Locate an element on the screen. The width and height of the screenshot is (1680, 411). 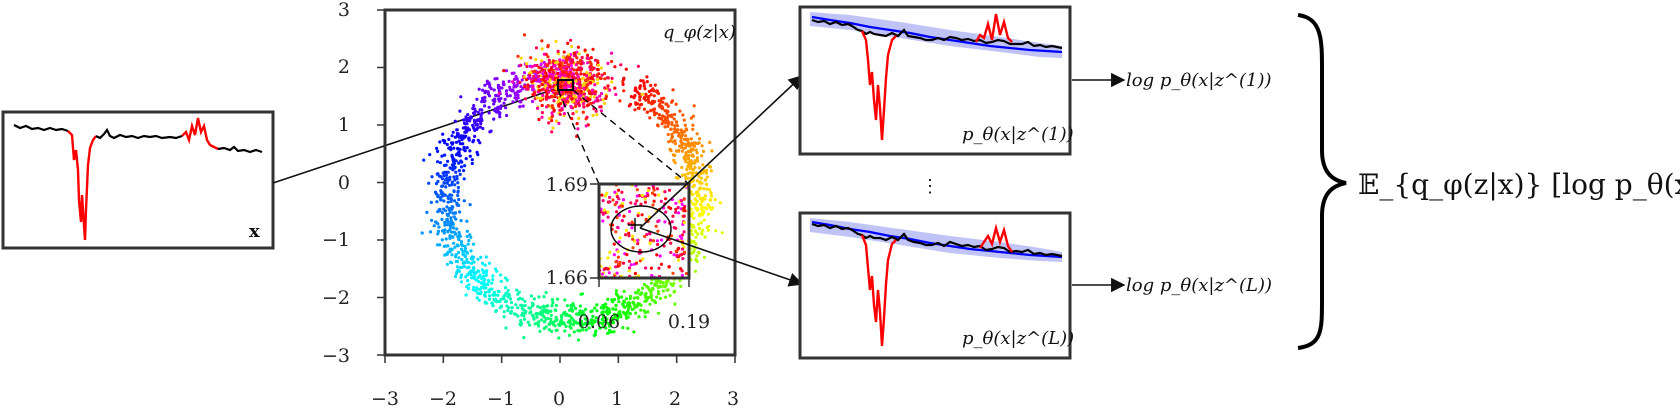
inset-sample-marker is located at coordinates (635, 225).